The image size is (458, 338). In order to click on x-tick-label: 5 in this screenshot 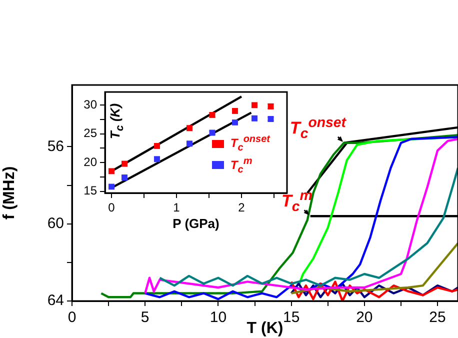, I will do `click(145, 317)`.